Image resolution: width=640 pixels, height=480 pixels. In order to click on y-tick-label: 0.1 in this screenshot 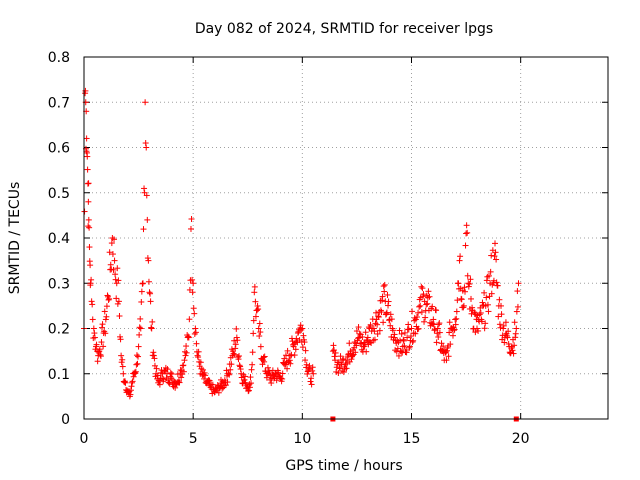, I will do `click(59, 375)`.